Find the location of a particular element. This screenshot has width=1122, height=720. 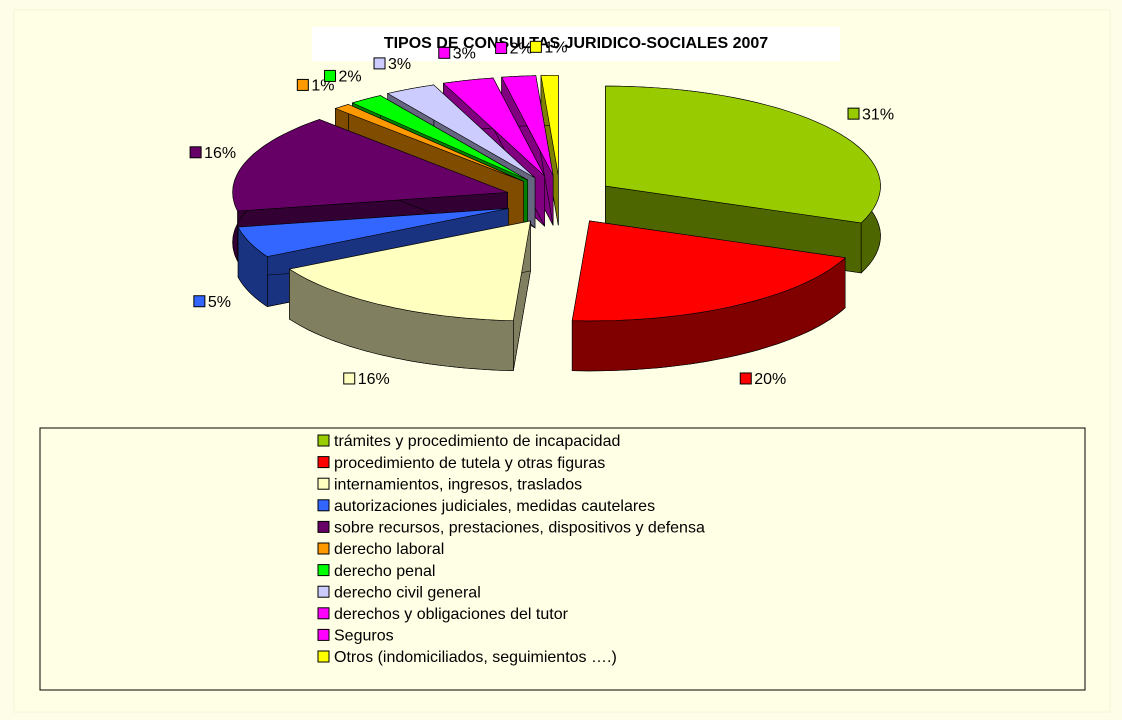

data-label: 20% is located at coordinates (770, 379).